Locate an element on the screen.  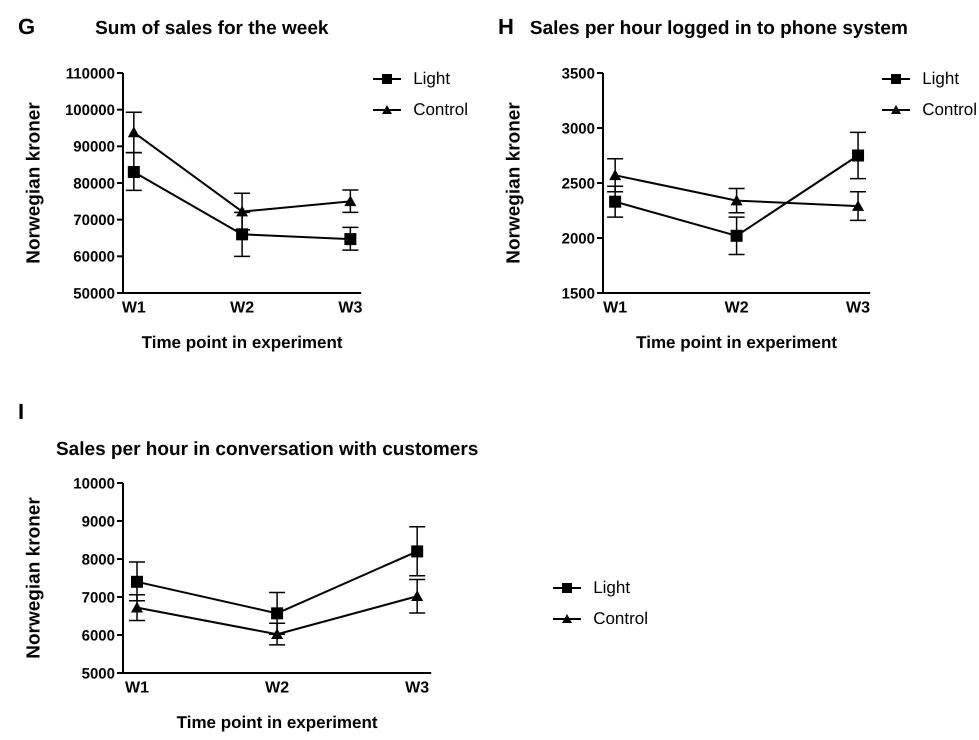
y-tick-label: 70000 is located at coordinates (94, 220).